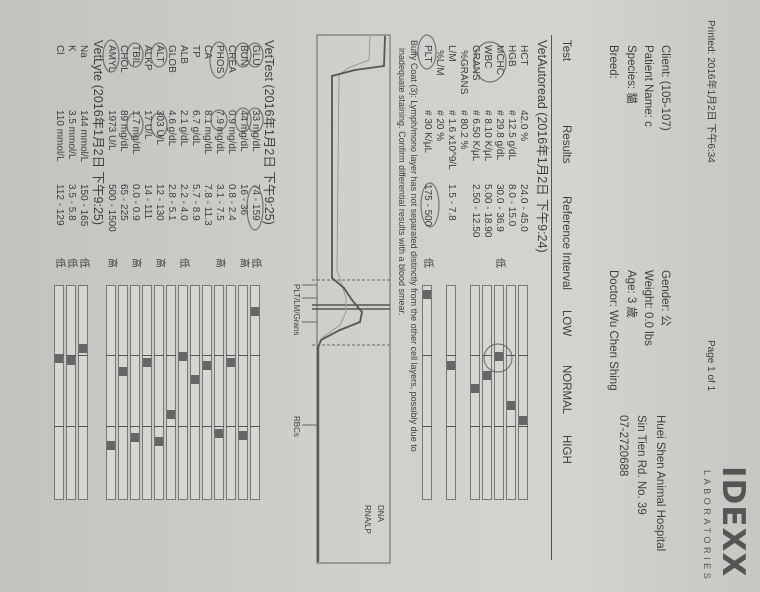 This screenshot has height=592, width=760. Describe the element at coordinates (296, 426) in the screenshot. I see `histogram-label-rbc: RBCs` at that location.